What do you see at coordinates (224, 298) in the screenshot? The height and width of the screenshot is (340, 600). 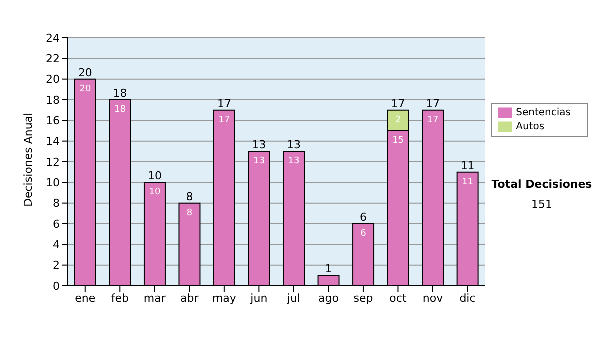 I see `x-tick-label: may` at bounding box center [224, 298].